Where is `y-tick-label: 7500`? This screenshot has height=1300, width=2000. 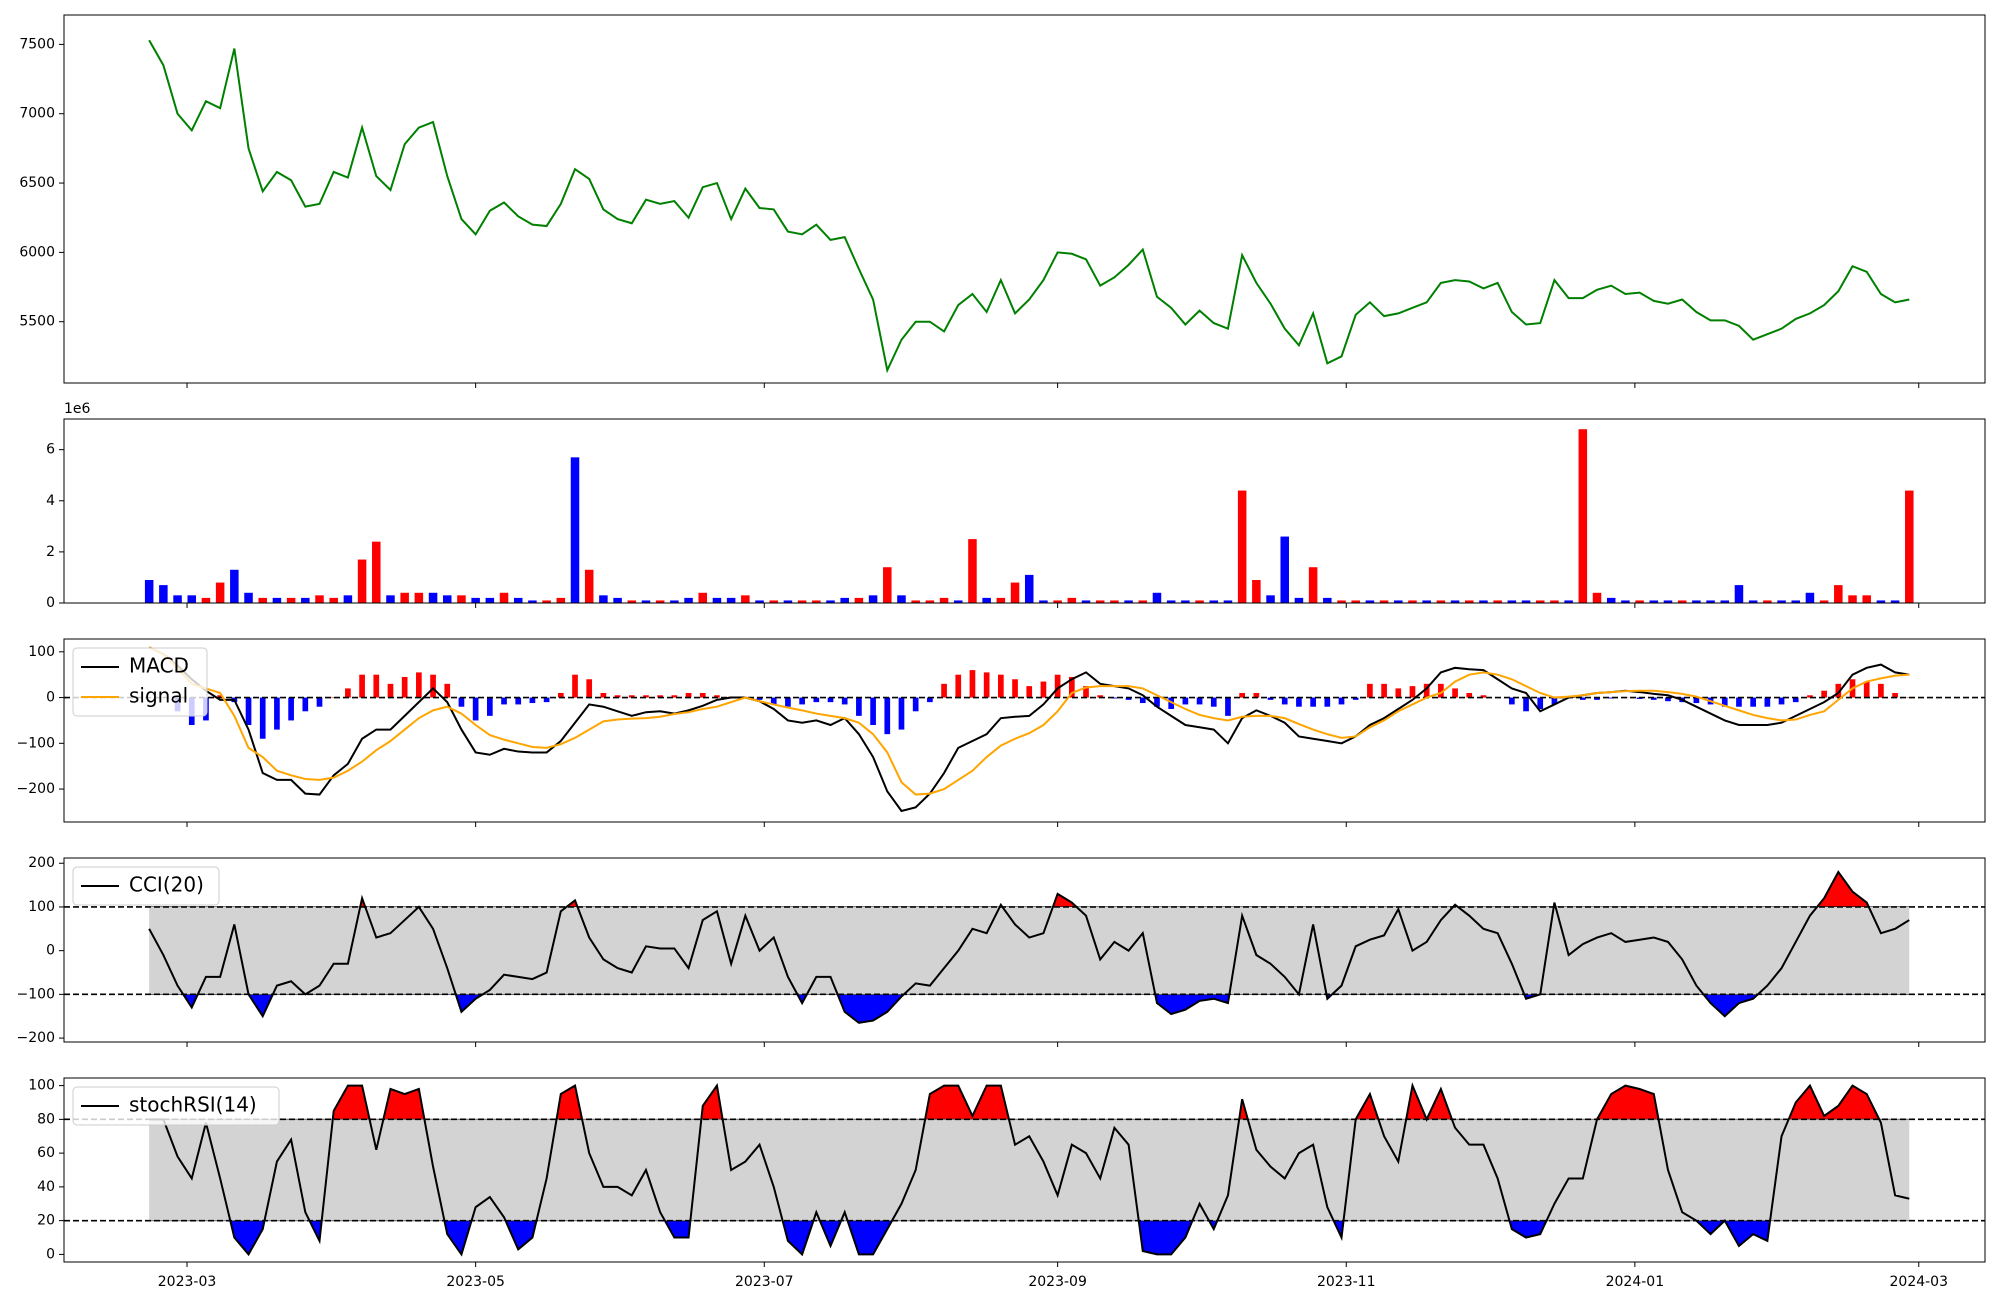 y-tick-label: 7500 is located at coordinates (37, 44).